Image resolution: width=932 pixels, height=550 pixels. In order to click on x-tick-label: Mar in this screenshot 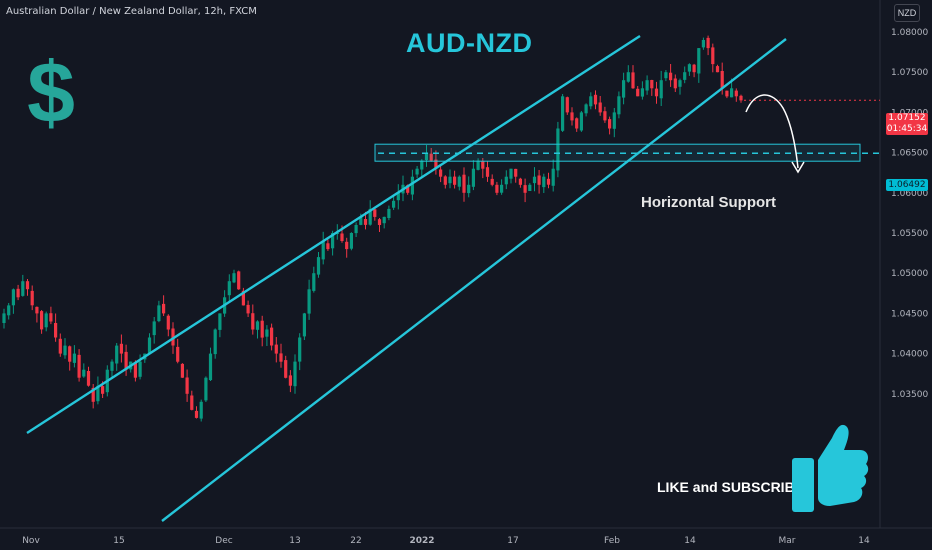, I will do `click(787, 541)`.